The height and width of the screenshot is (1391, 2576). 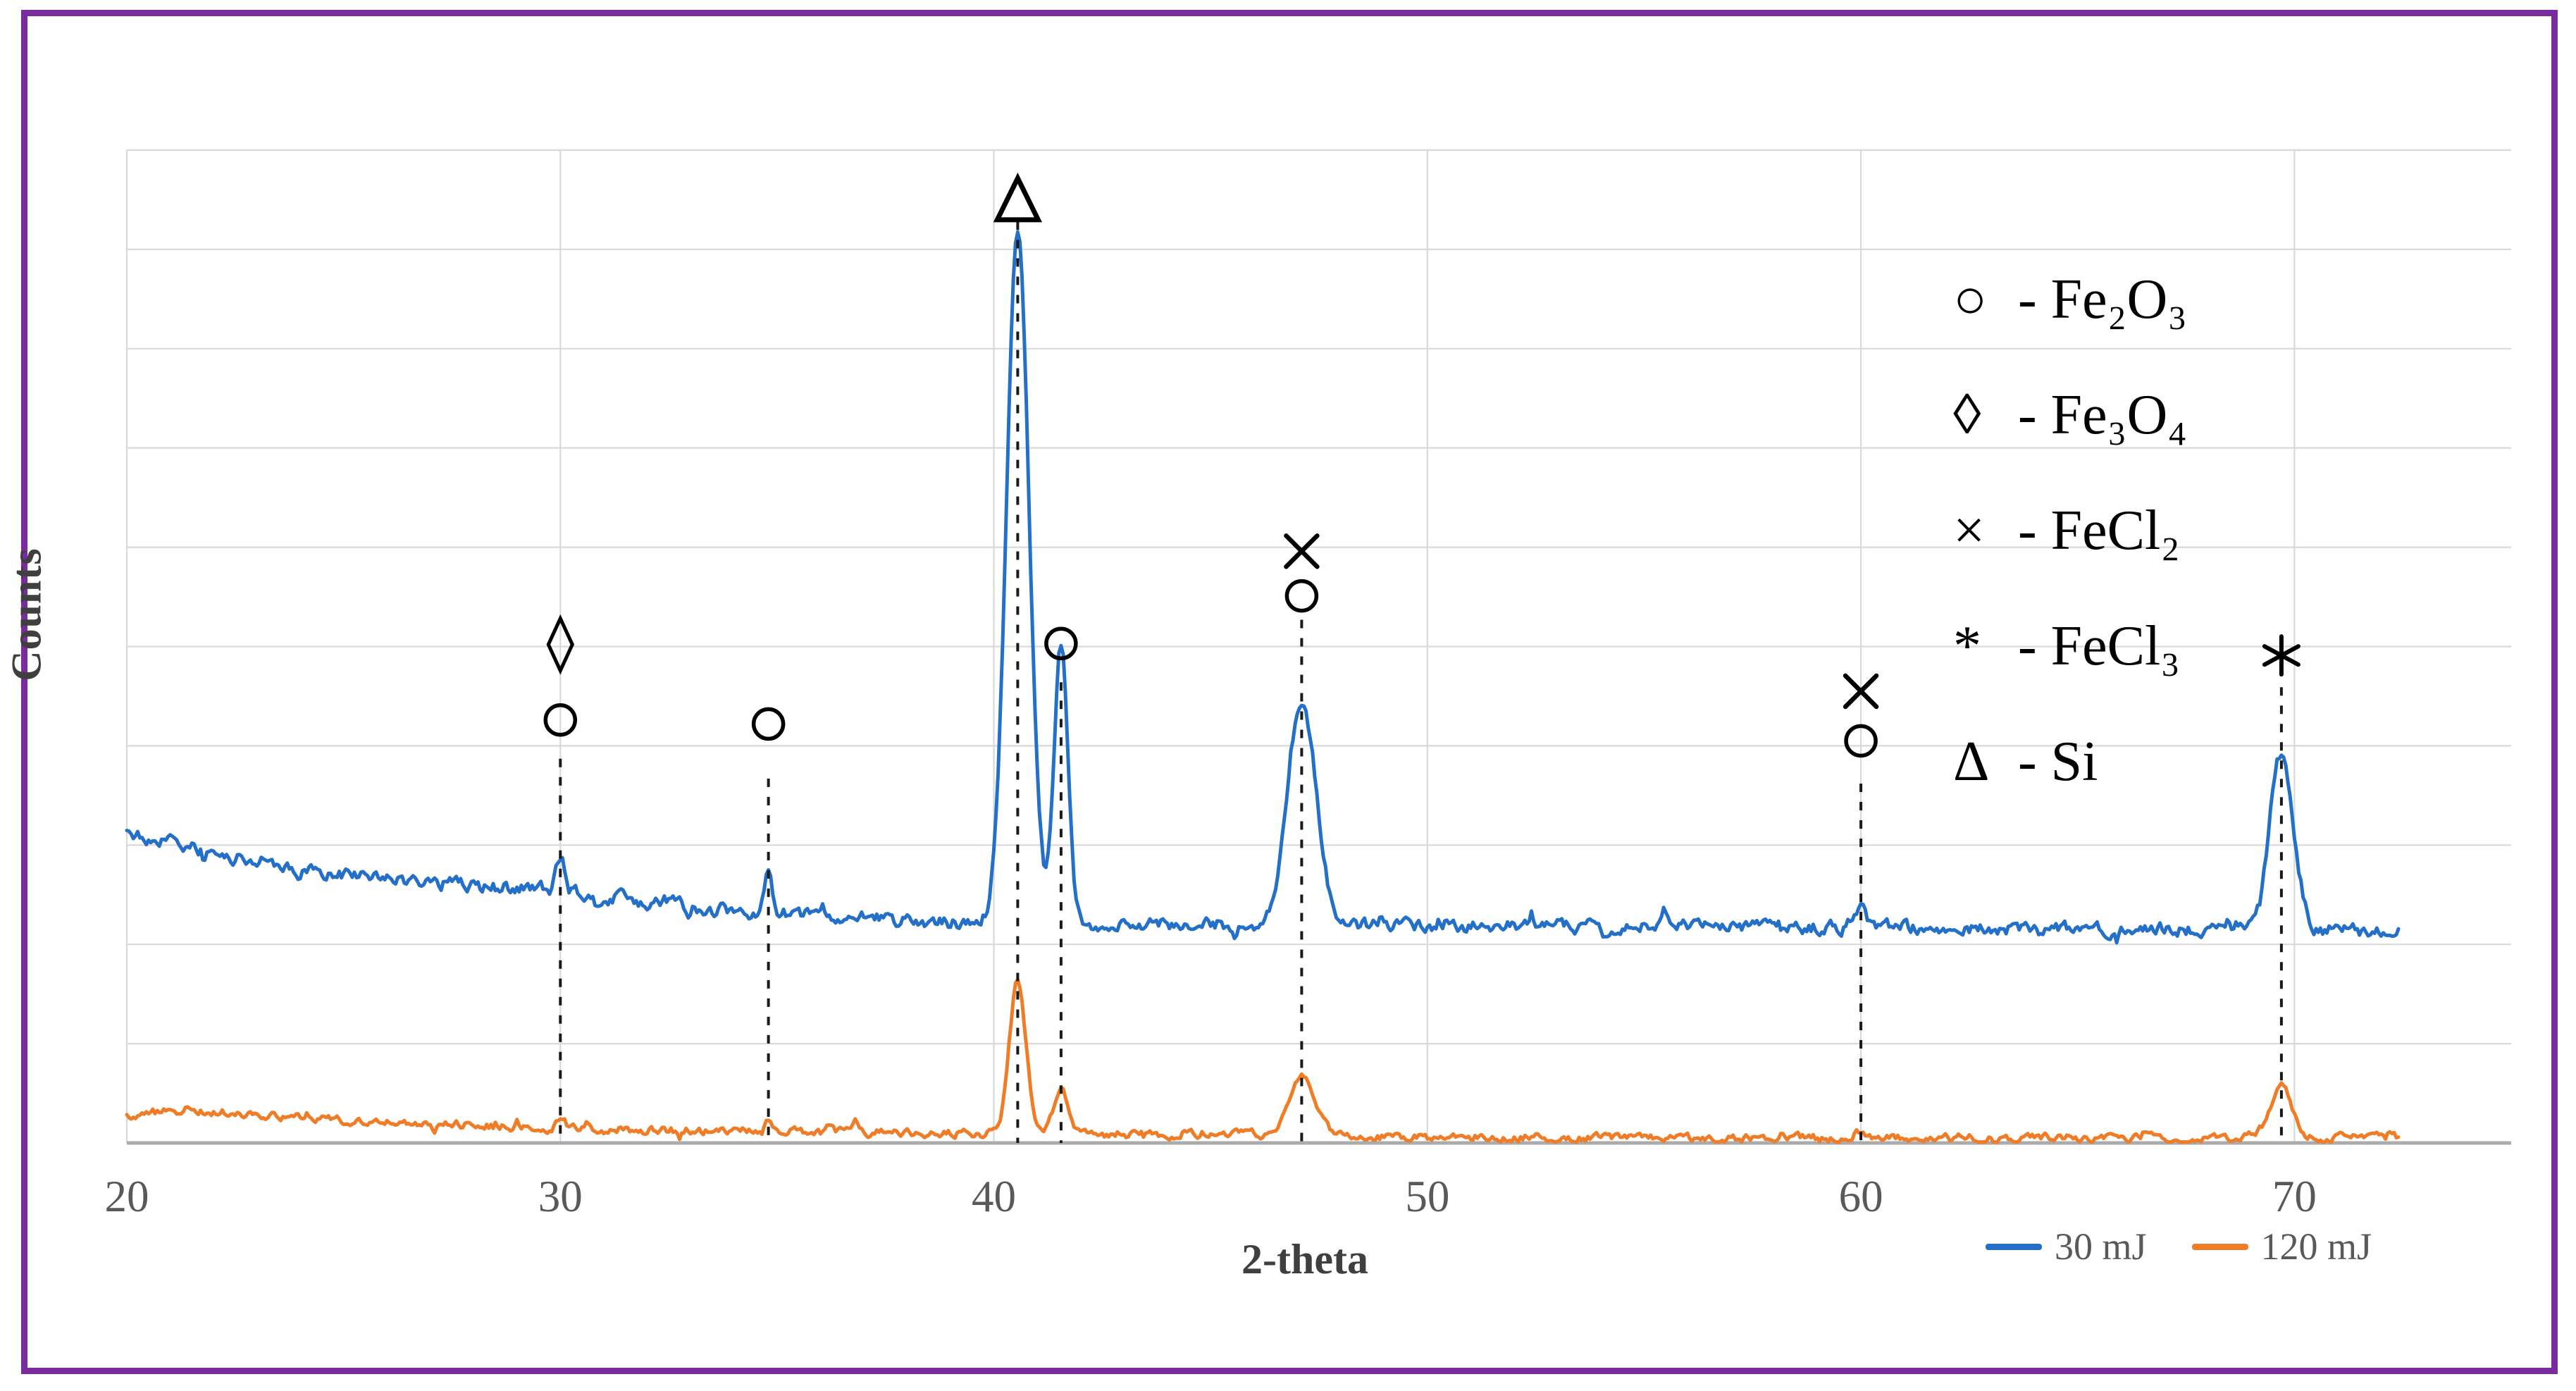 What do you see at coordinates (1967, 415) in the screenshot?
I see `phase-symbol-icon: ◊` at bounding box center [1967, 415].